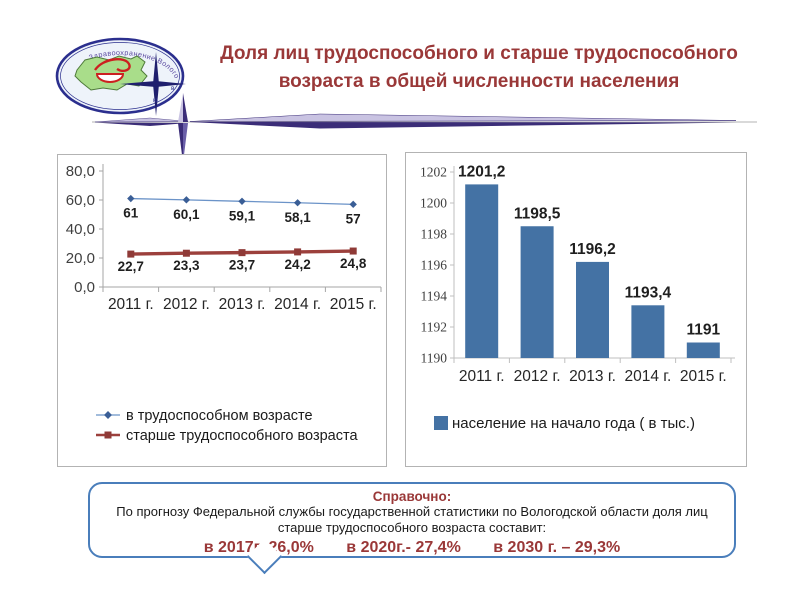 The image size is (800, 600). Describe the element at coordinates (297, 217) in the screenshot. I see `data-label: 58,1` at that location.